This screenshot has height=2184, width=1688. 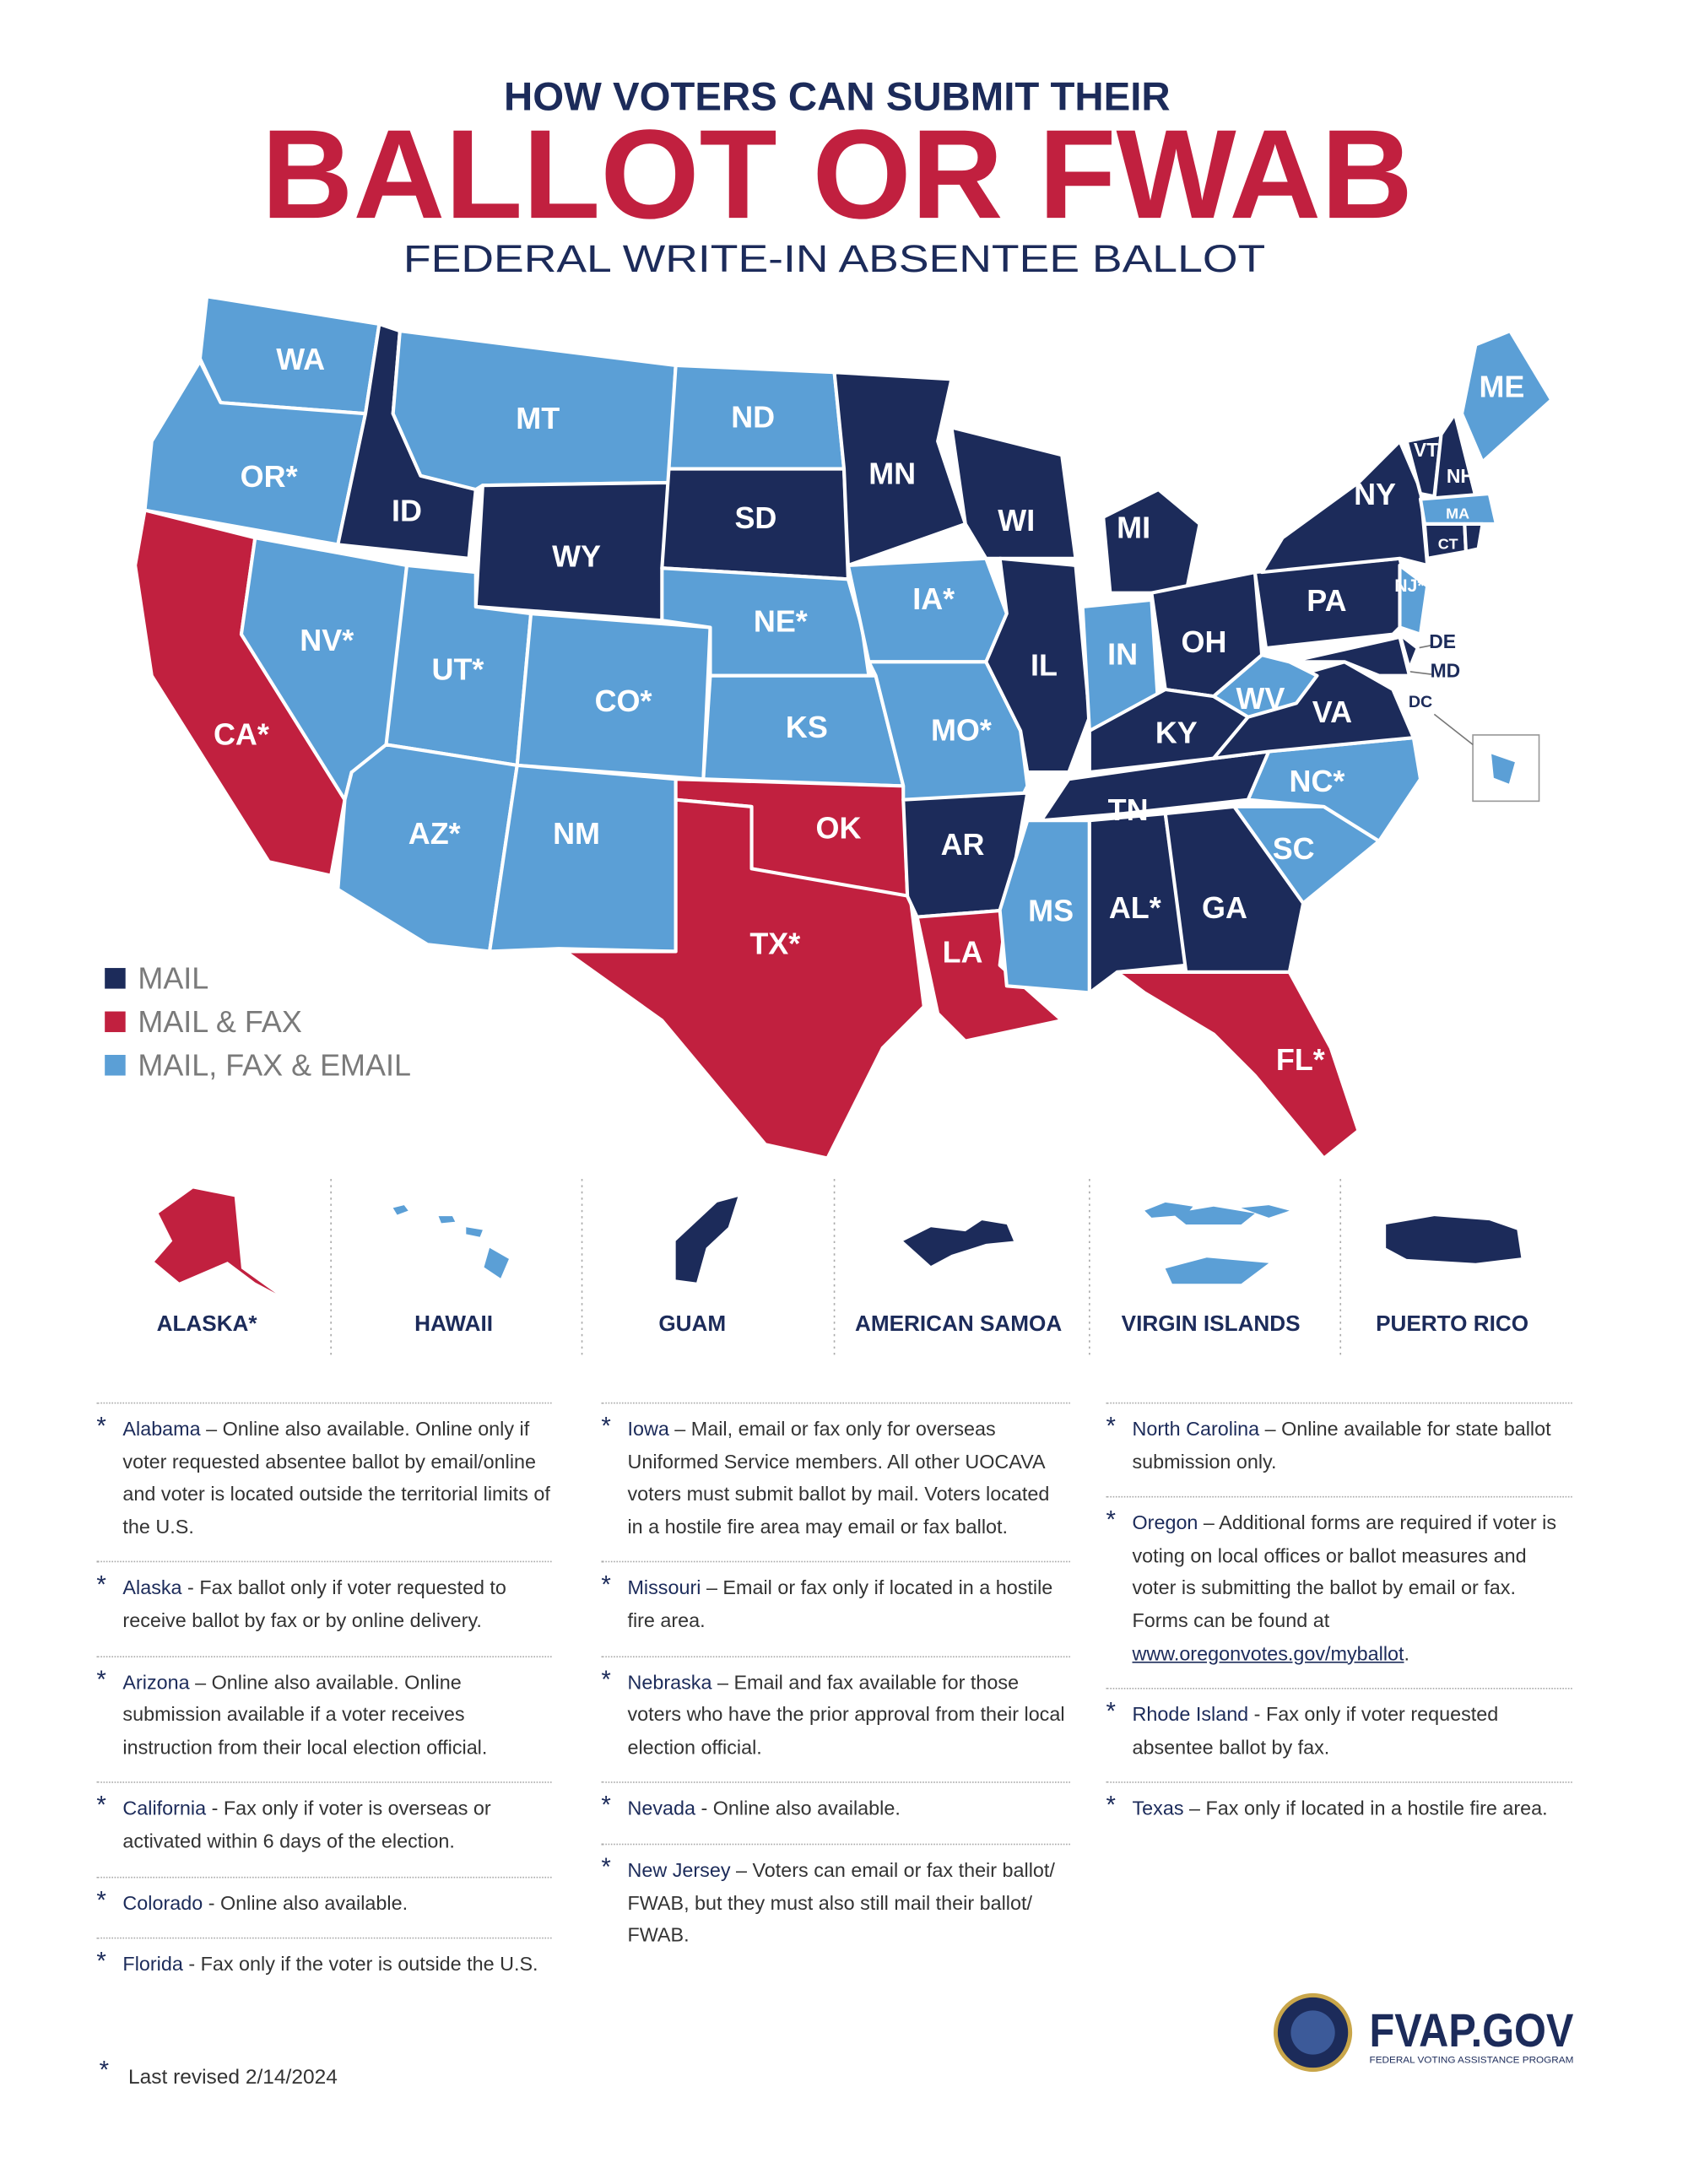 I want to click on territory-label: HAWAII, so click(x=453, y=1323).